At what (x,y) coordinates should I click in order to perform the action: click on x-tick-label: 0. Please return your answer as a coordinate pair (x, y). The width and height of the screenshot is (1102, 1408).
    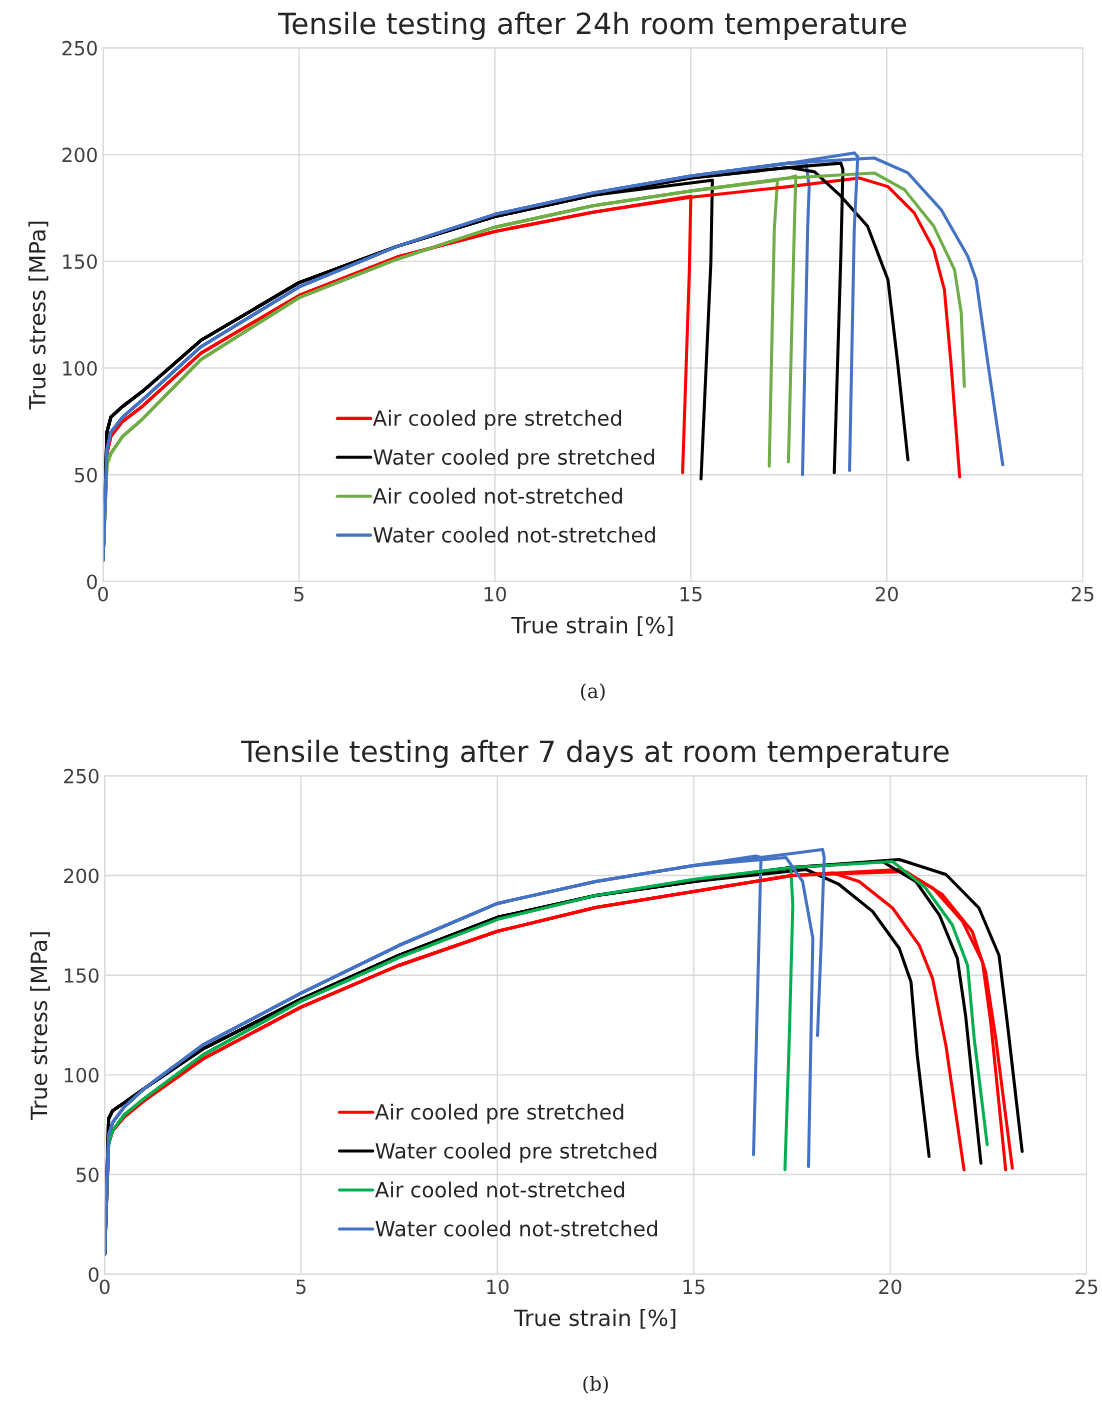
    Looking at the image, I should click on (104, 1287).